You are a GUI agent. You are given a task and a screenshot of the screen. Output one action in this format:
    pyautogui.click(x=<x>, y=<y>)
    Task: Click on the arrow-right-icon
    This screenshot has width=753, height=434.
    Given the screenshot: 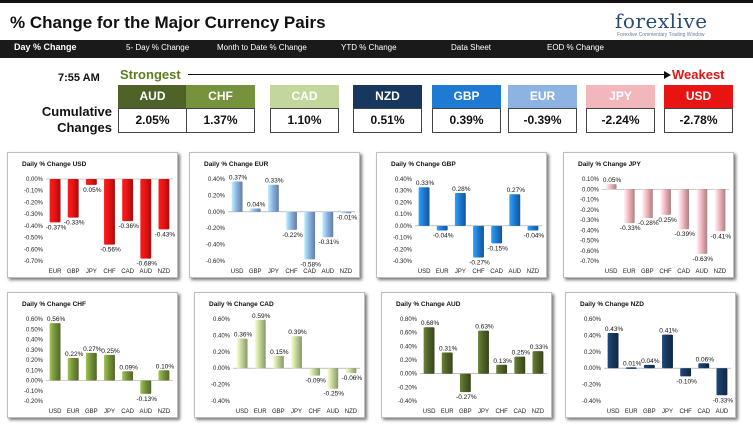 What is the action you would take?
    pyautogui.click(x=667, y=75)
    